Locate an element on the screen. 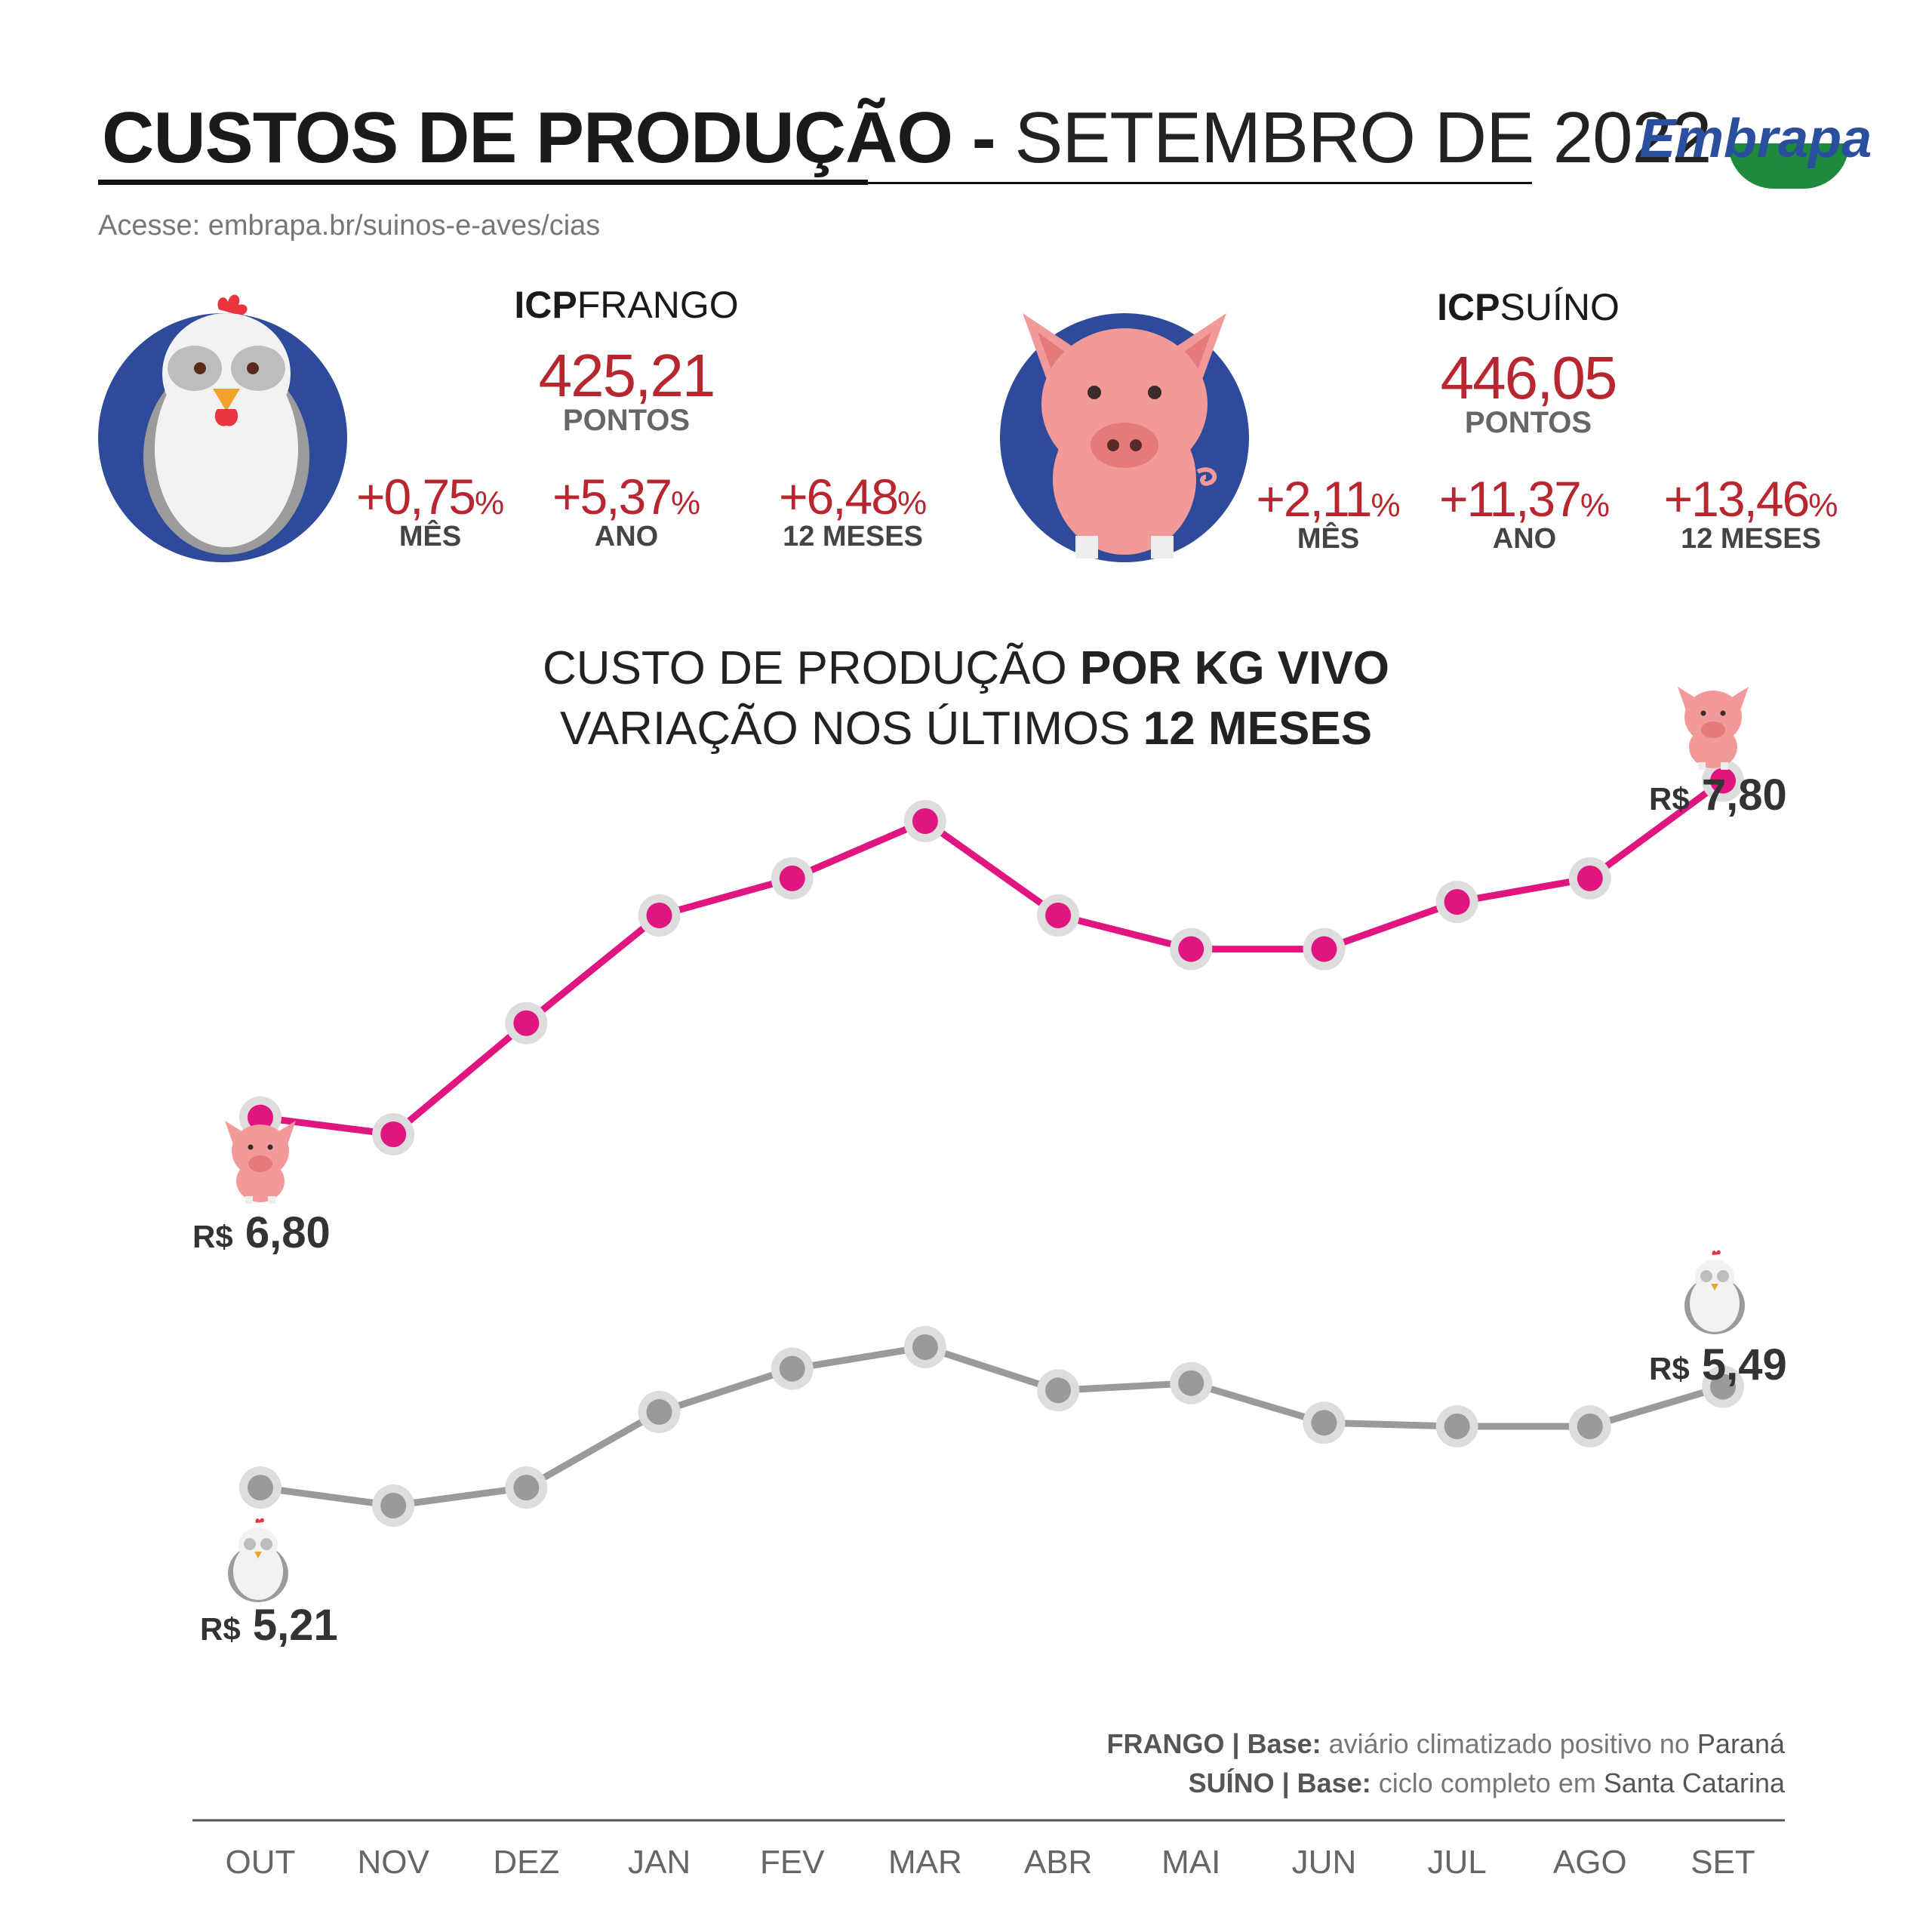 The image size is (1932, 1932). suino-start-currency: R$ is located at coordinates (212, 1236).